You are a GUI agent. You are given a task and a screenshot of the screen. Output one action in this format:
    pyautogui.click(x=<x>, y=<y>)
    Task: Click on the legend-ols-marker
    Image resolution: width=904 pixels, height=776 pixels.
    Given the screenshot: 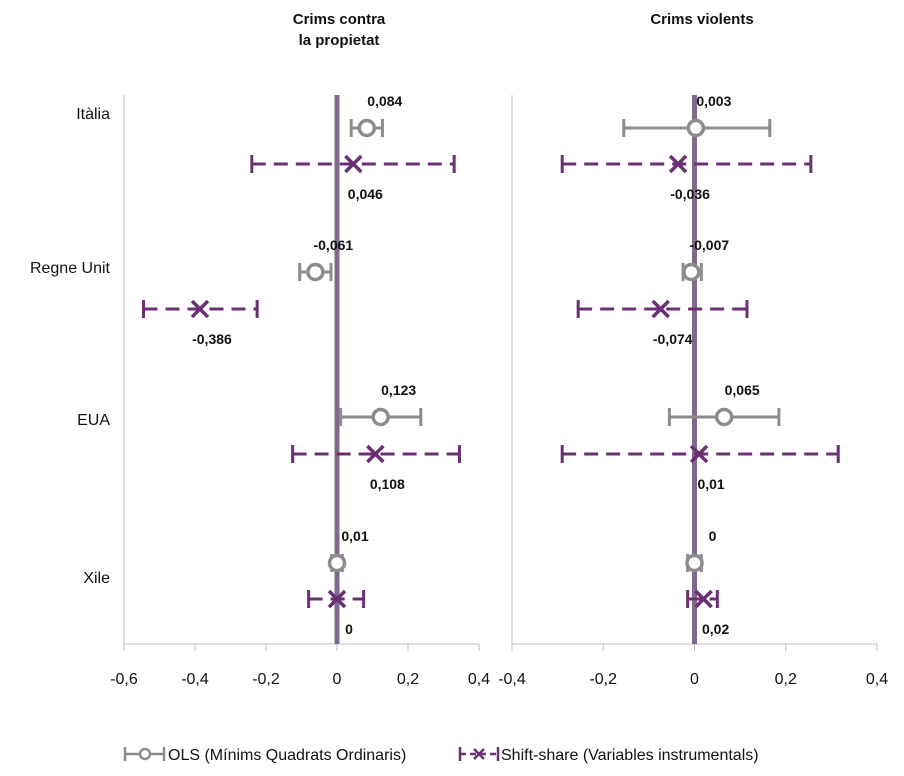 What is the action you would take?
    pyautogui.click(x=145, y=754)
    